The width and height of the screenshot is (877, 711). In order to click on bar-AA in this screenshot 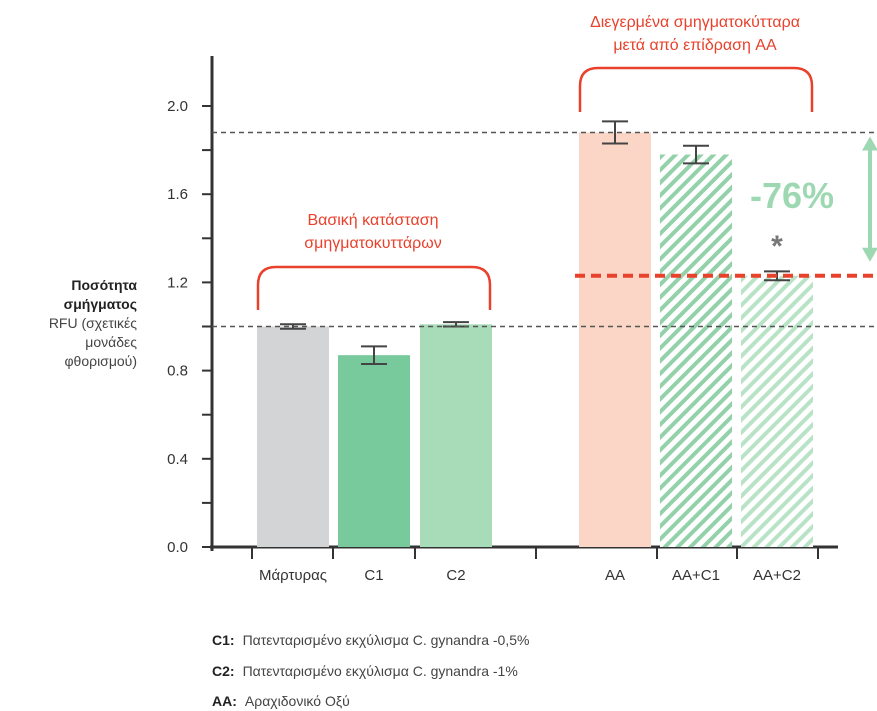, I will do `click(615, 339)`.